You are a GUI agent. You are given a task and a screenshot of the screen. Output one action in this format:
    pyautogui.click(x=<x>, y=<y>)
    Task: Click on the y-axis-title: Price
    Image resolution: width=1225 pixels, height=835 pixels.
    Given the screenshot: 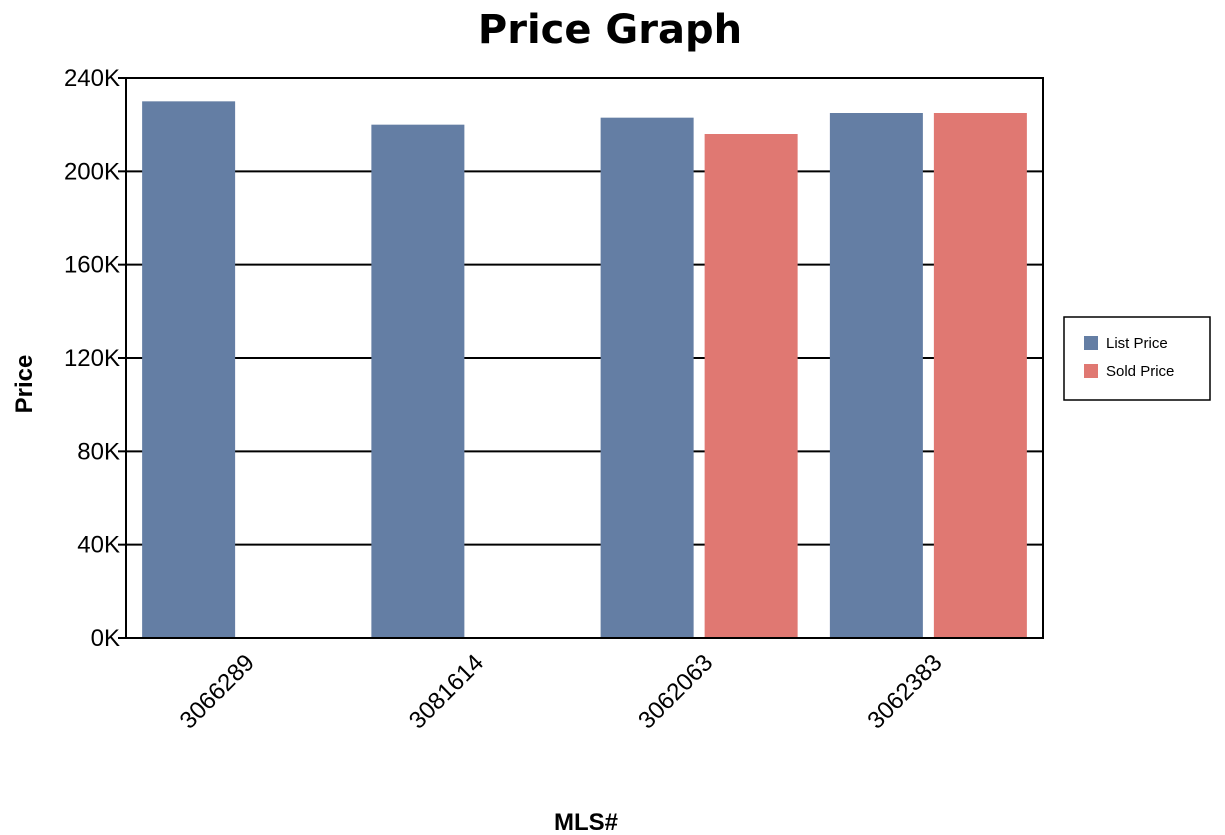 What is the action you would take?
    pyautogui.click(x=24, y=384)
    